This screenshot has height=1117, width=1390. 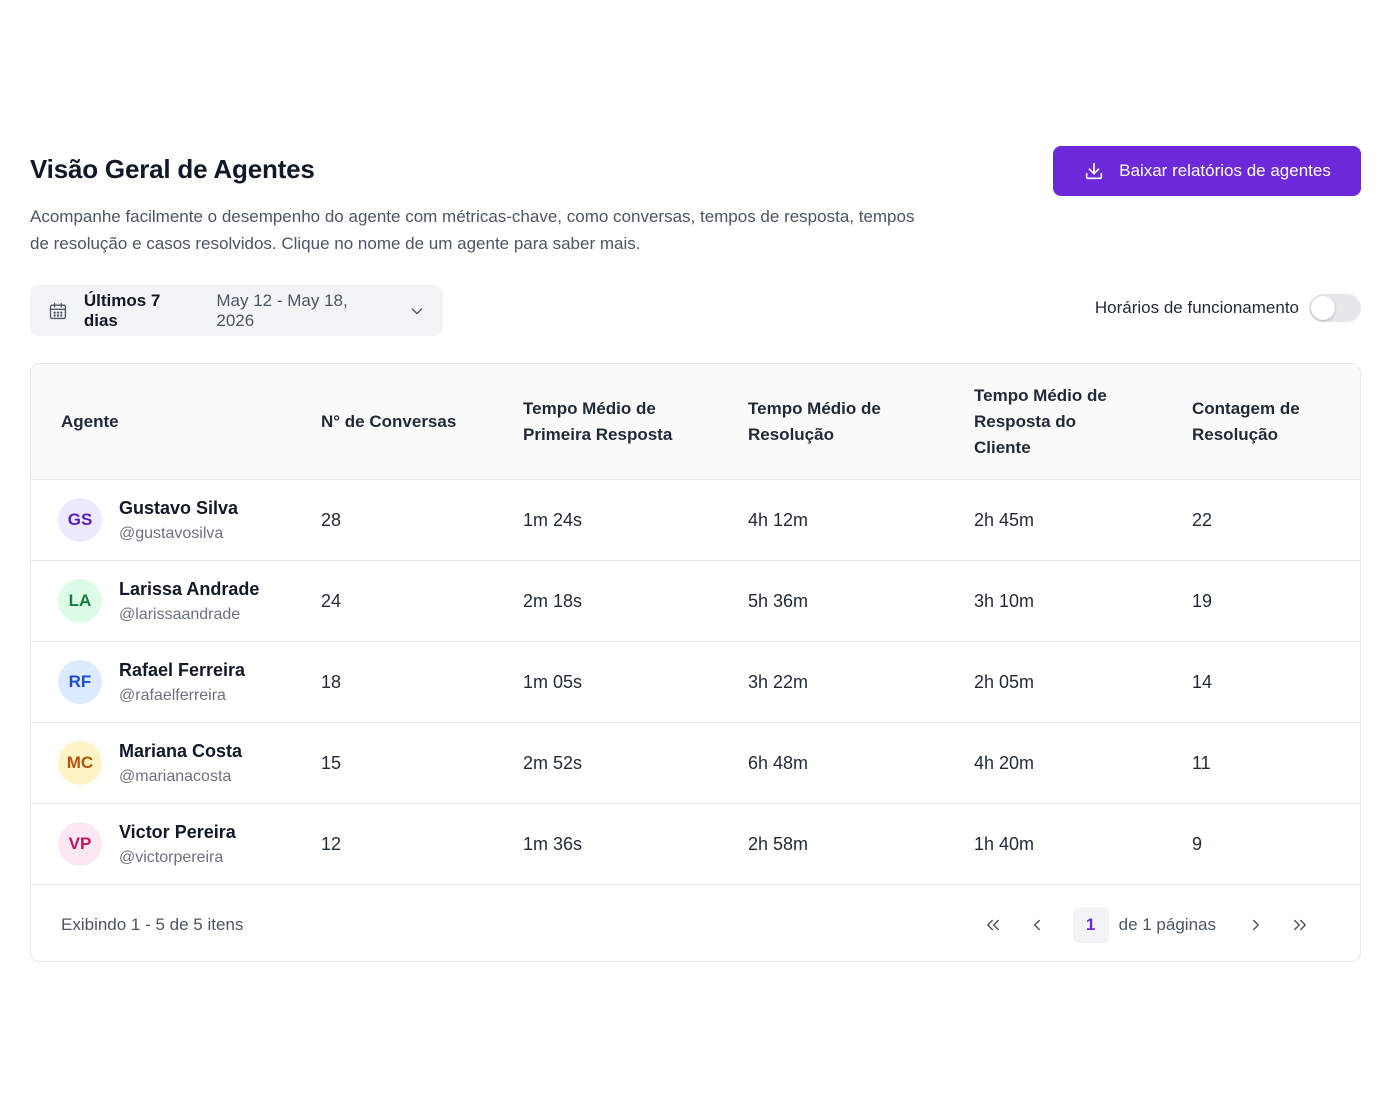 What do you see at coordinates (90, 421) in the screenshot?
I see `column-header-agent: Agente` at bounding box center [90, 421].